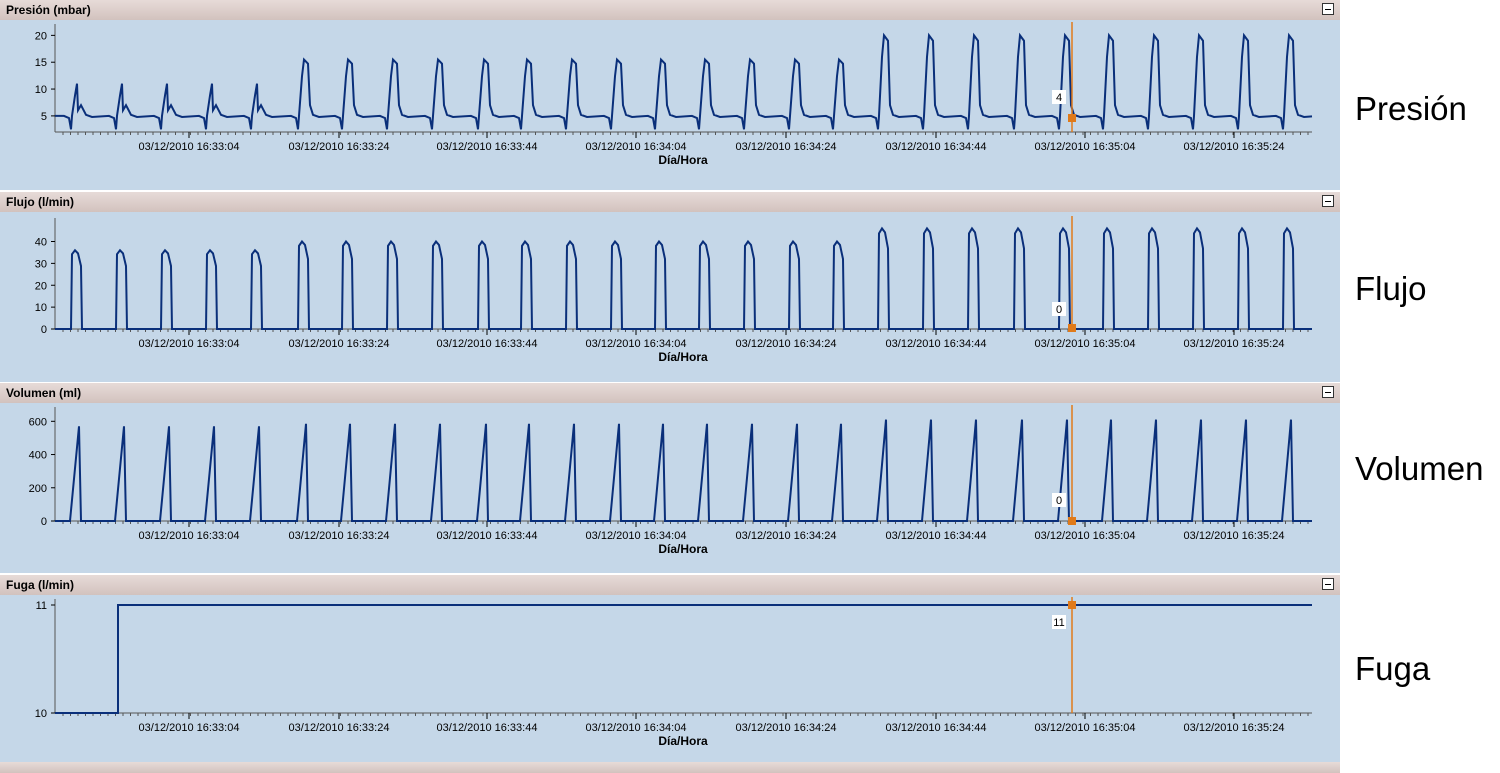  I want to click on leak-panel-header: Fuga (l/min), so click(670, 585).